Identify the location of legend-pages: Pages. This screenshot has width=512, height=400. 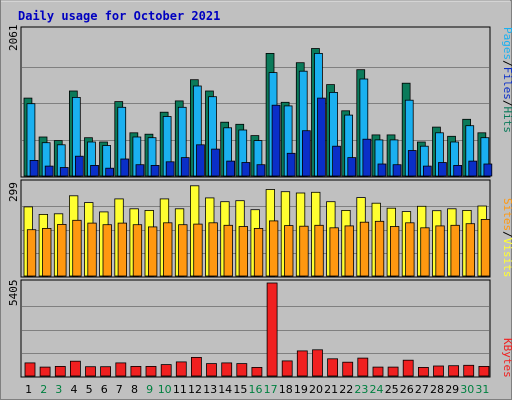
(506, 43).